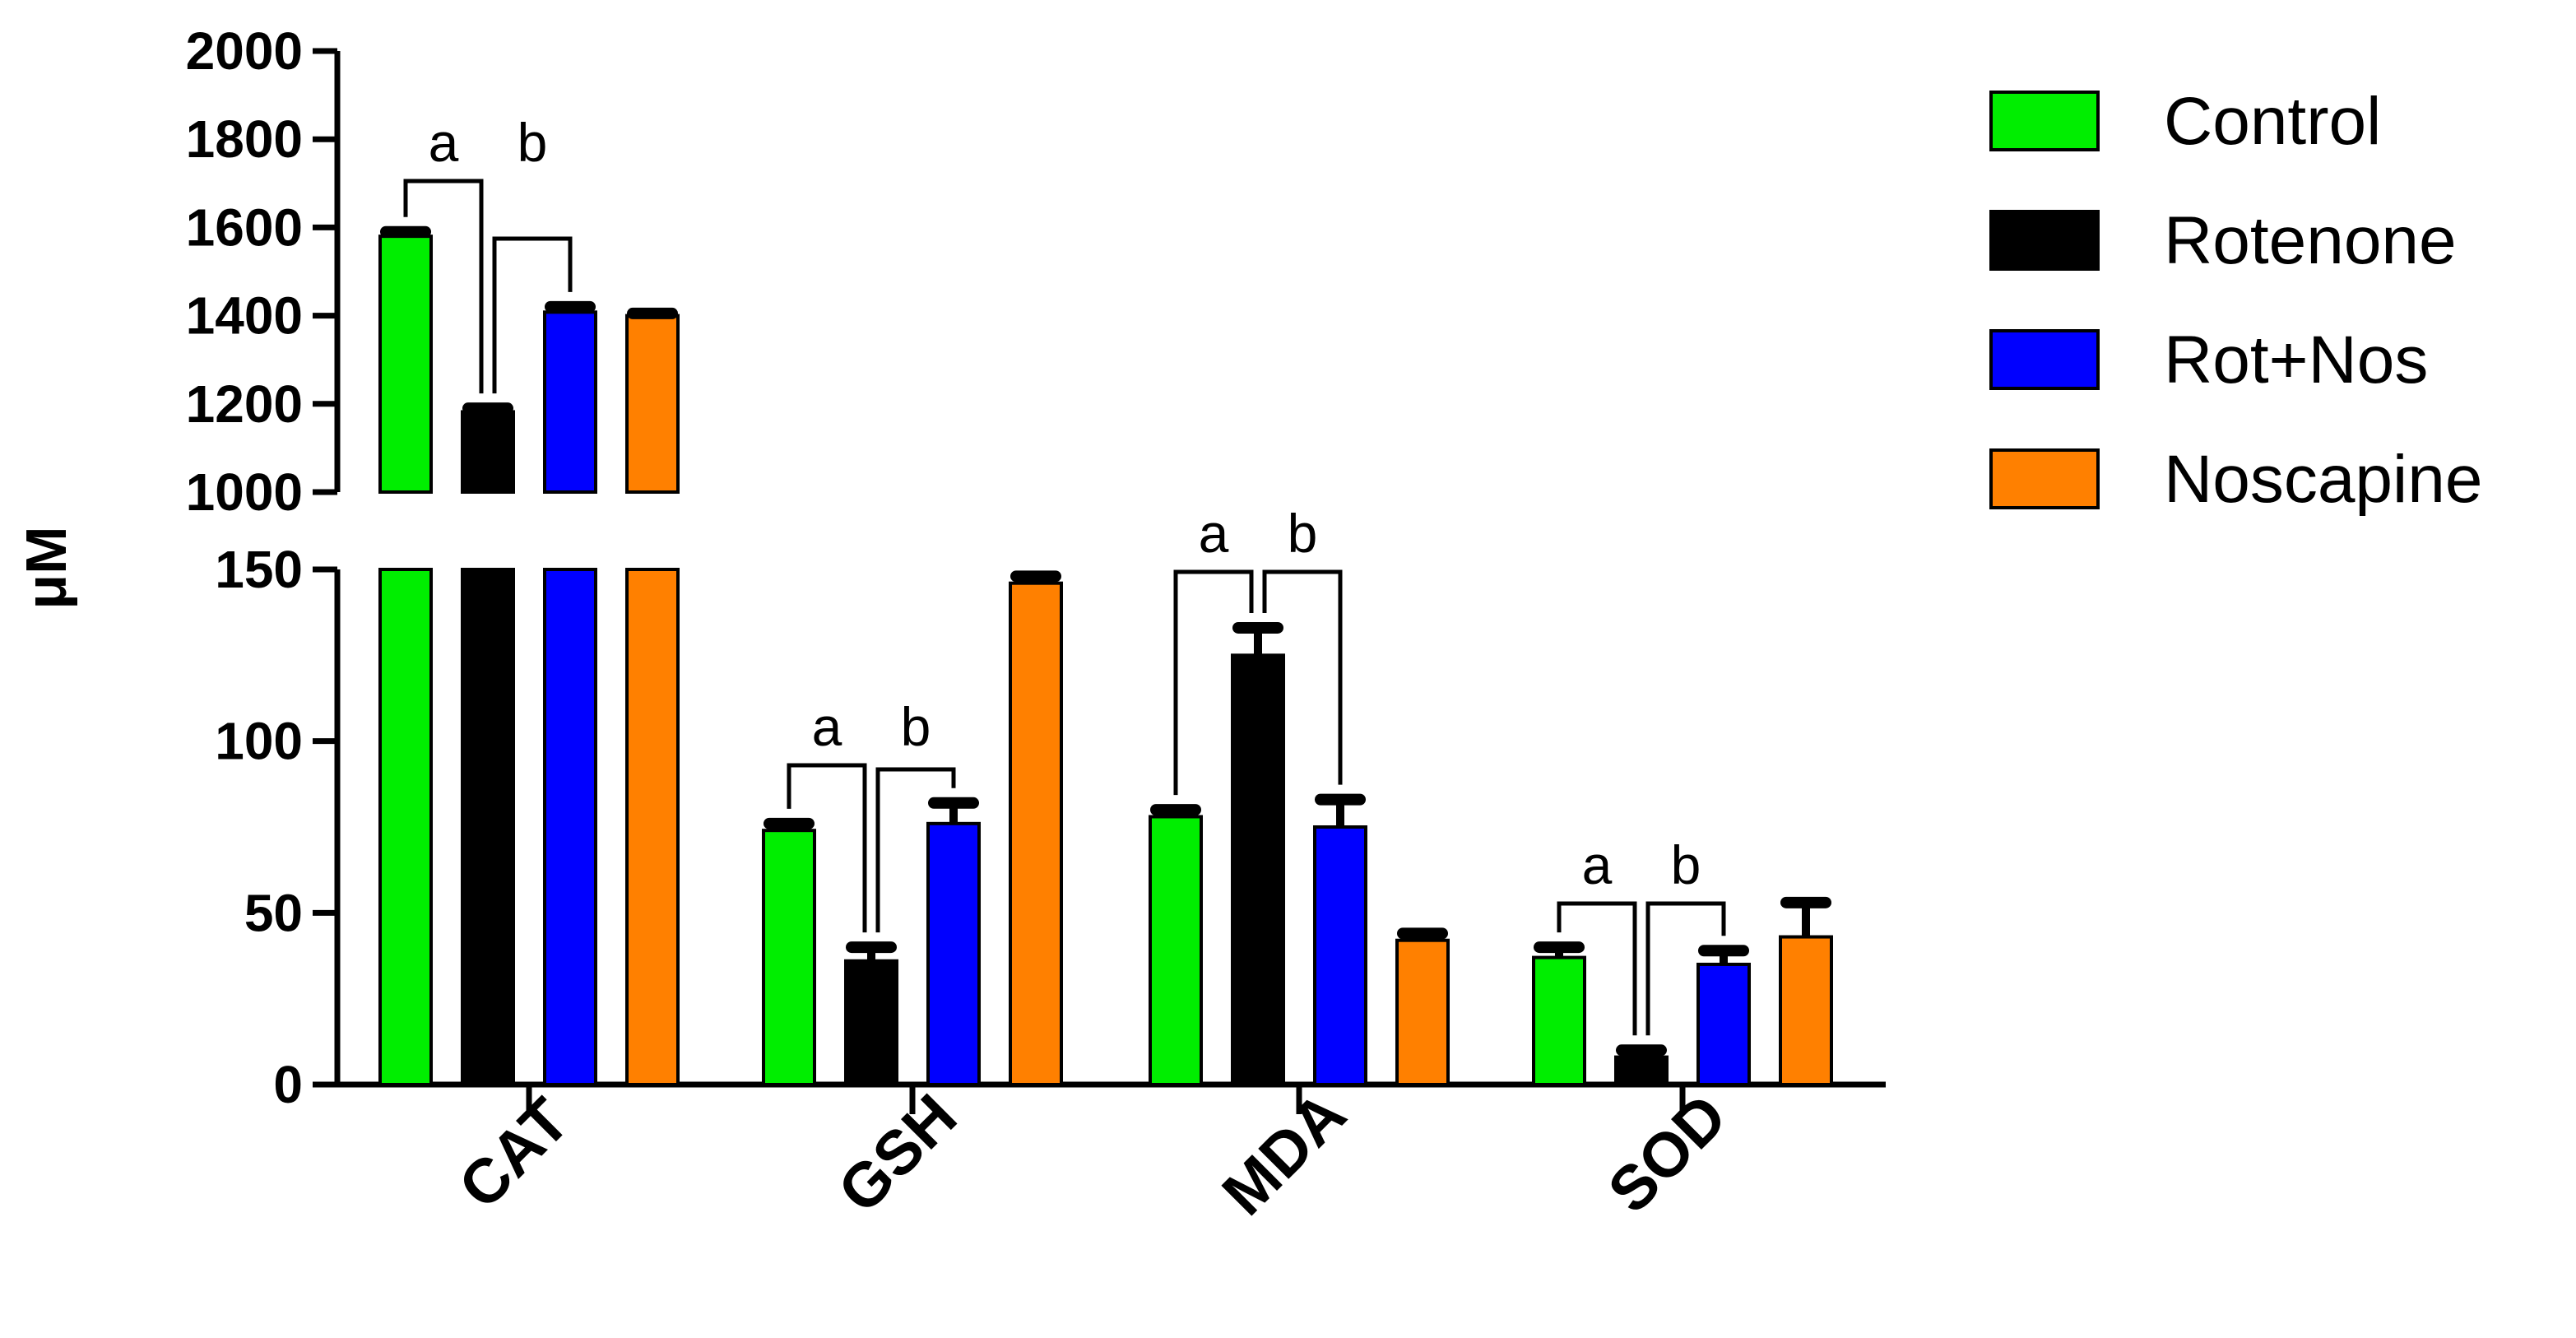 This screenshot has width=2576, height=1338. I want to click on legend-label: Rotenone, so click(2310, 240).